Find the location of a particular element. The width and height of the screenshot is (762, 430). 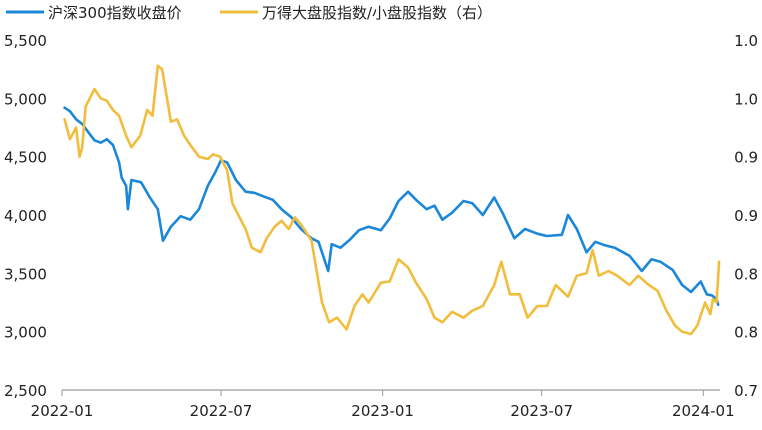

y-left-tick-label: 3,500 is located at coordinates (25, 274).